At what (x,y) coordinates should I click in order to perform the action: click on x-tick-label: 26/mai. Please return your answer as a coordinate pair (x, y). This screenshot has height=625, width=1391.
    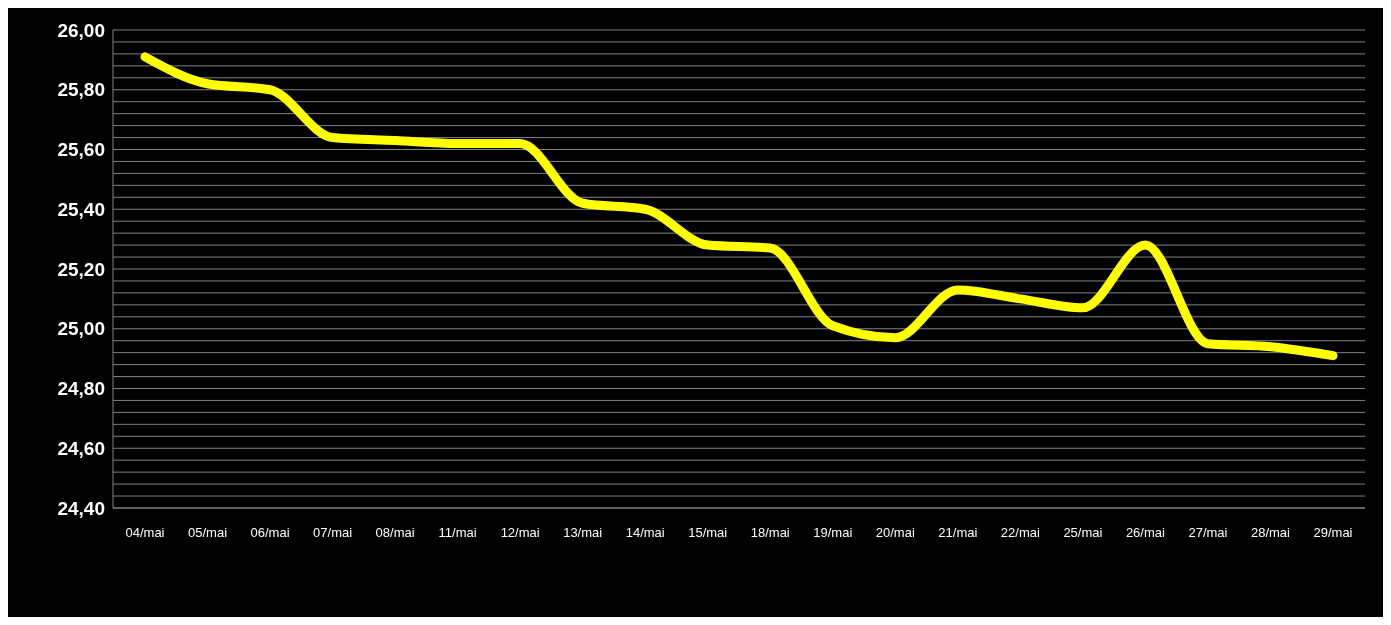
    Looking at the image, I should click on (1145, 533).